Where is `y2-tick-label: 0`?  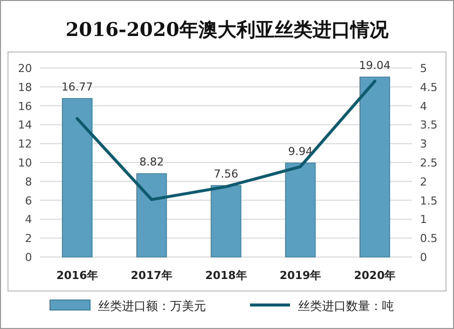 y2-tick-label: 0 is located at coordinates (423, 257).